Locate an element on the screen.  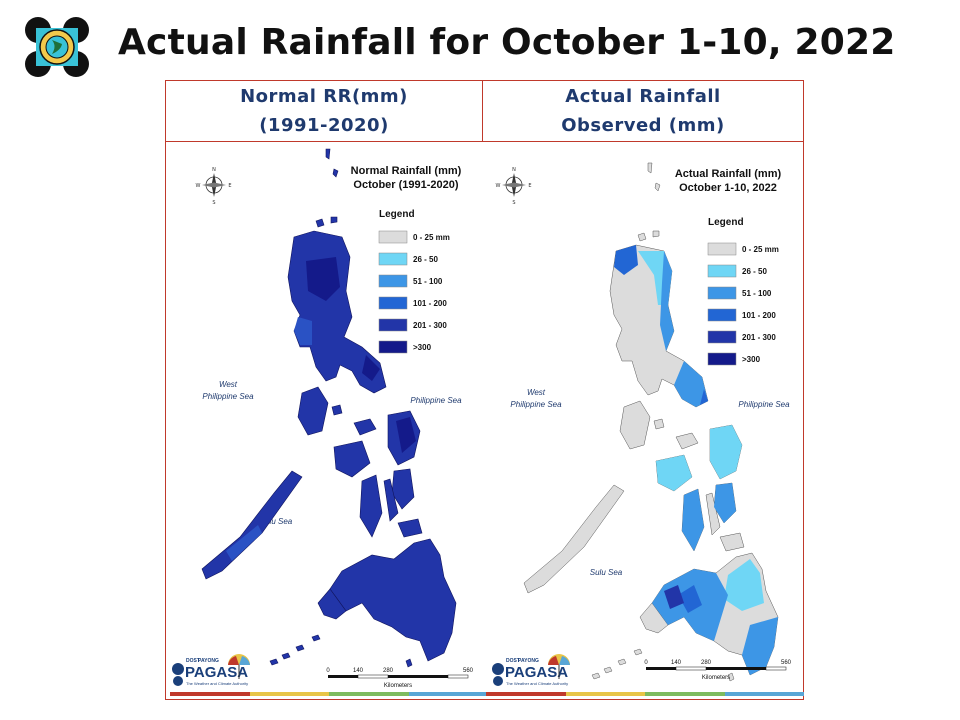
right-column-header: Actual Rainfall Observed (mm) is located at coordinates (643, 111).